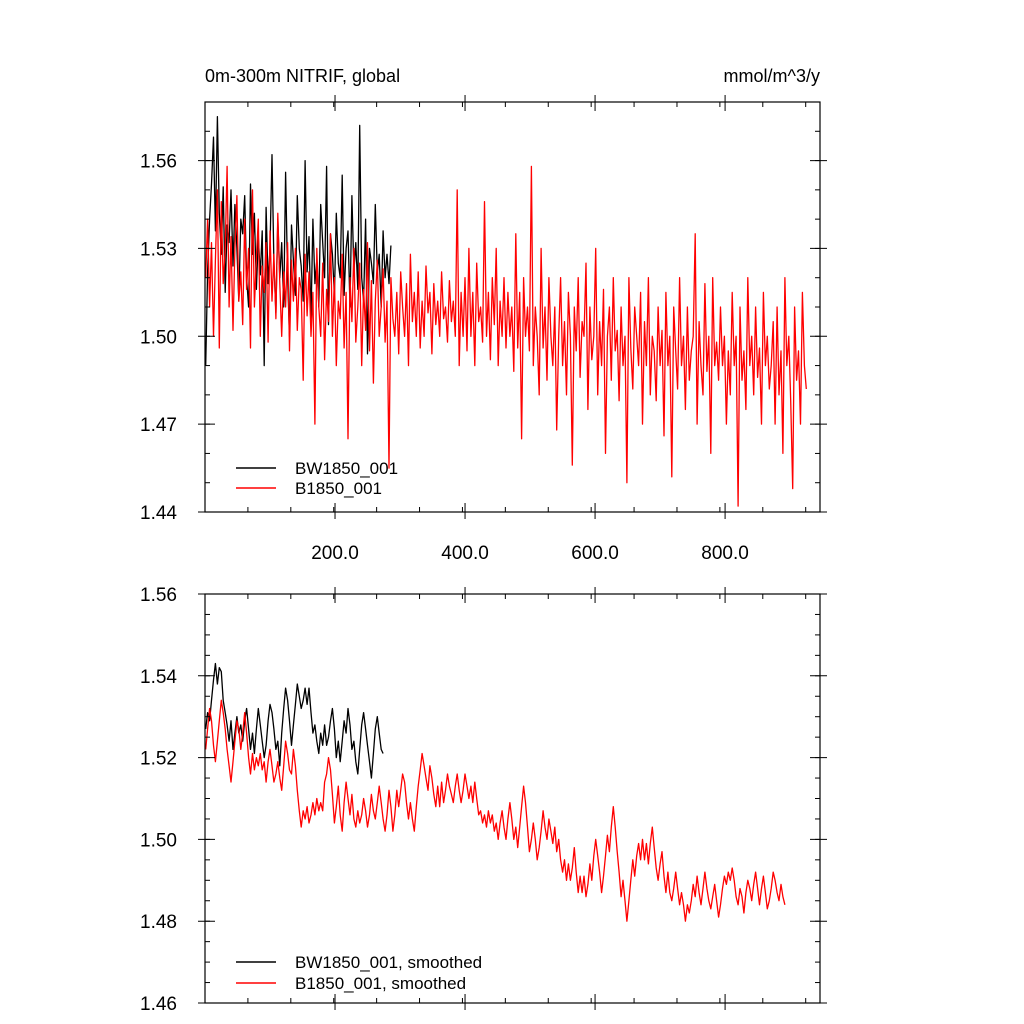 The width and height of the screenshot is (1024, 1024). What do you see at coordinates (158, 922) in the screenshot?
I see `y-tick-label: 1.48` at bounding box center [158, 922].